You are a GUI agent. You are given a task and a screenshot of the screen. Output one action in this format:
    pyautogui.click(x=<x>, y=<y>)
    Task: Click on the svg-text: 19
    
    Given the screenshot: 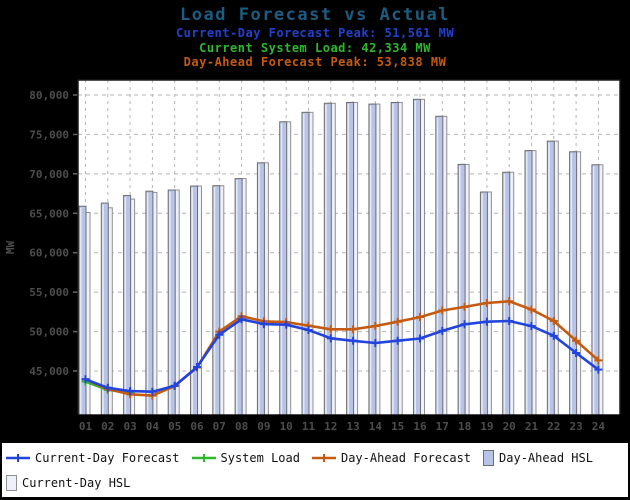 What is the action you would take?
    pyautogui.click(x=486, y=426)
    